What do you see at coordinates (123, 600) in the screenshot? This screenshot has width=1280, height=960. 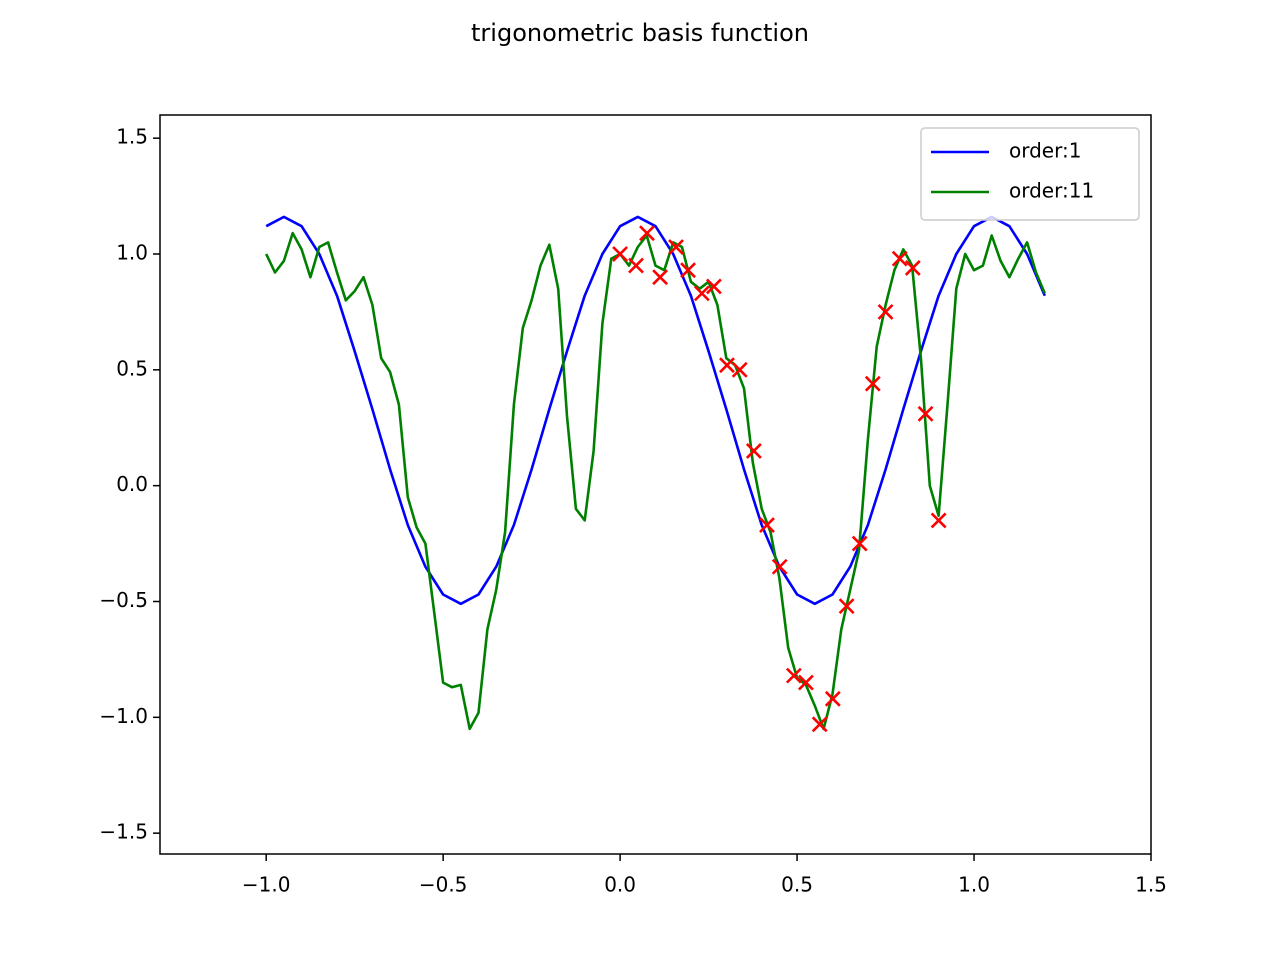 I see `y-tick-label: −0.5` at bounding box center [123, 600].